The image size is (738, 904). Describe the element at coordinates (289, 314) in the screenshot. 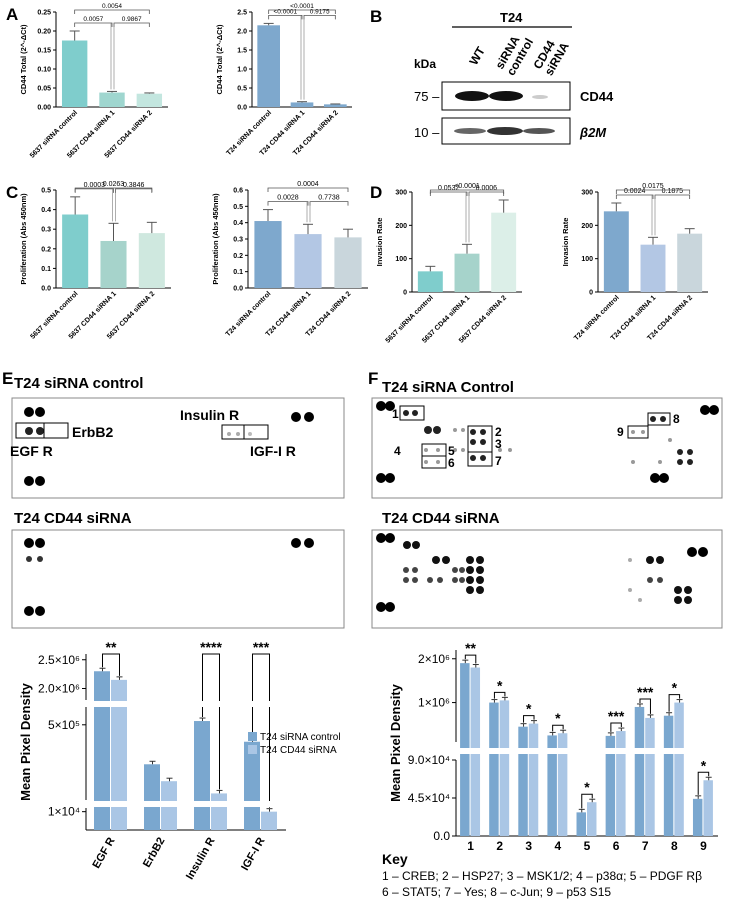

I see `x-tick-label: T24 CD44 siRNA 1` at that location.